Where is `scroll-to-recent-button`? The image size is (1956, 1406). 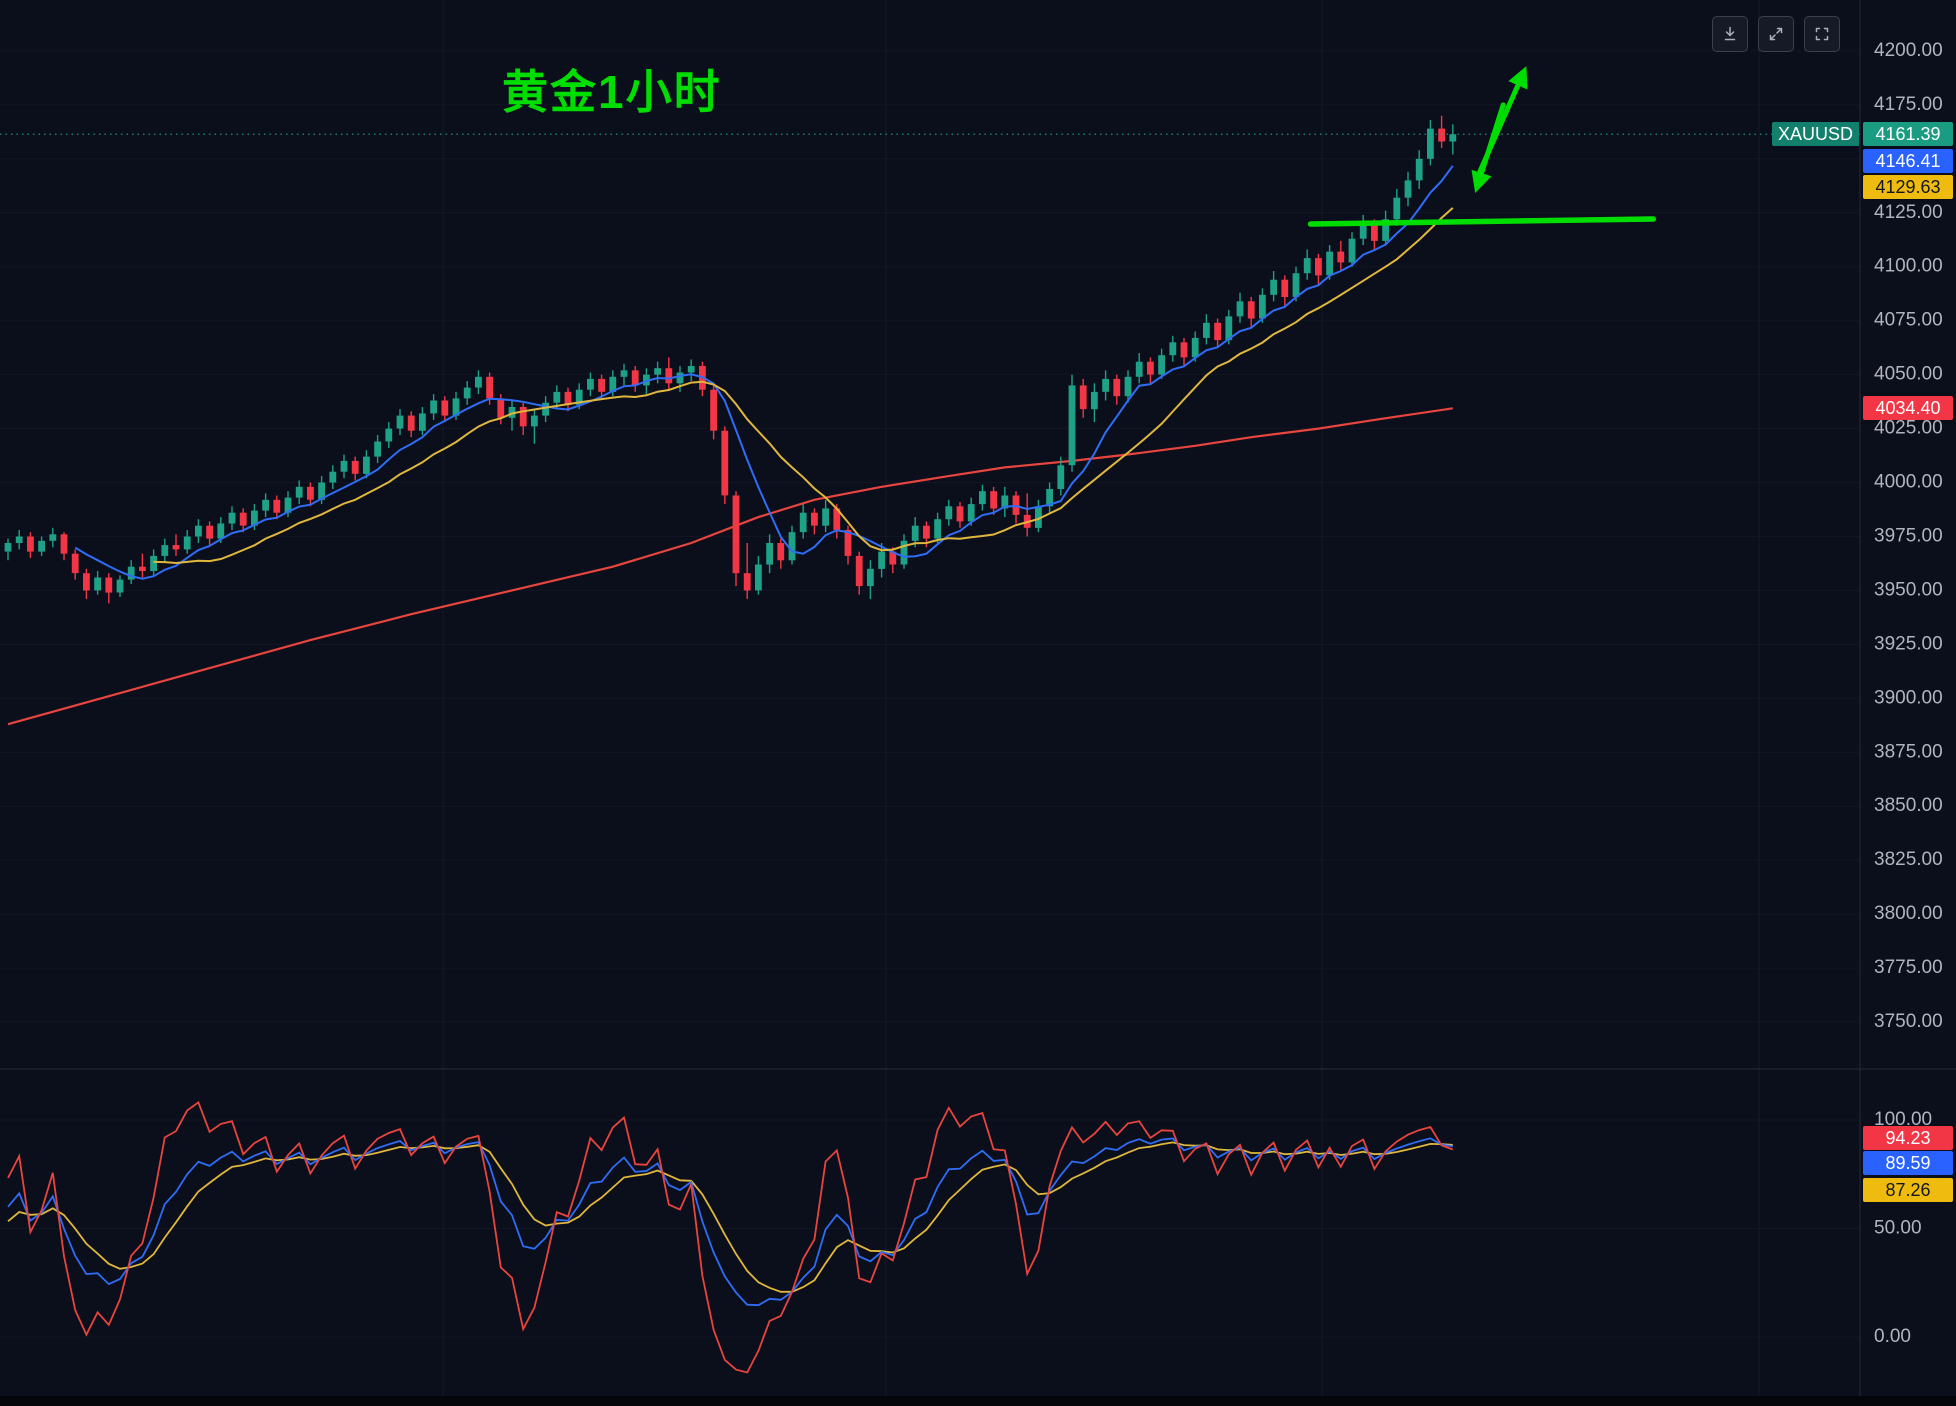
scroll-to-recent-button is located at coordinates (1730, 34).